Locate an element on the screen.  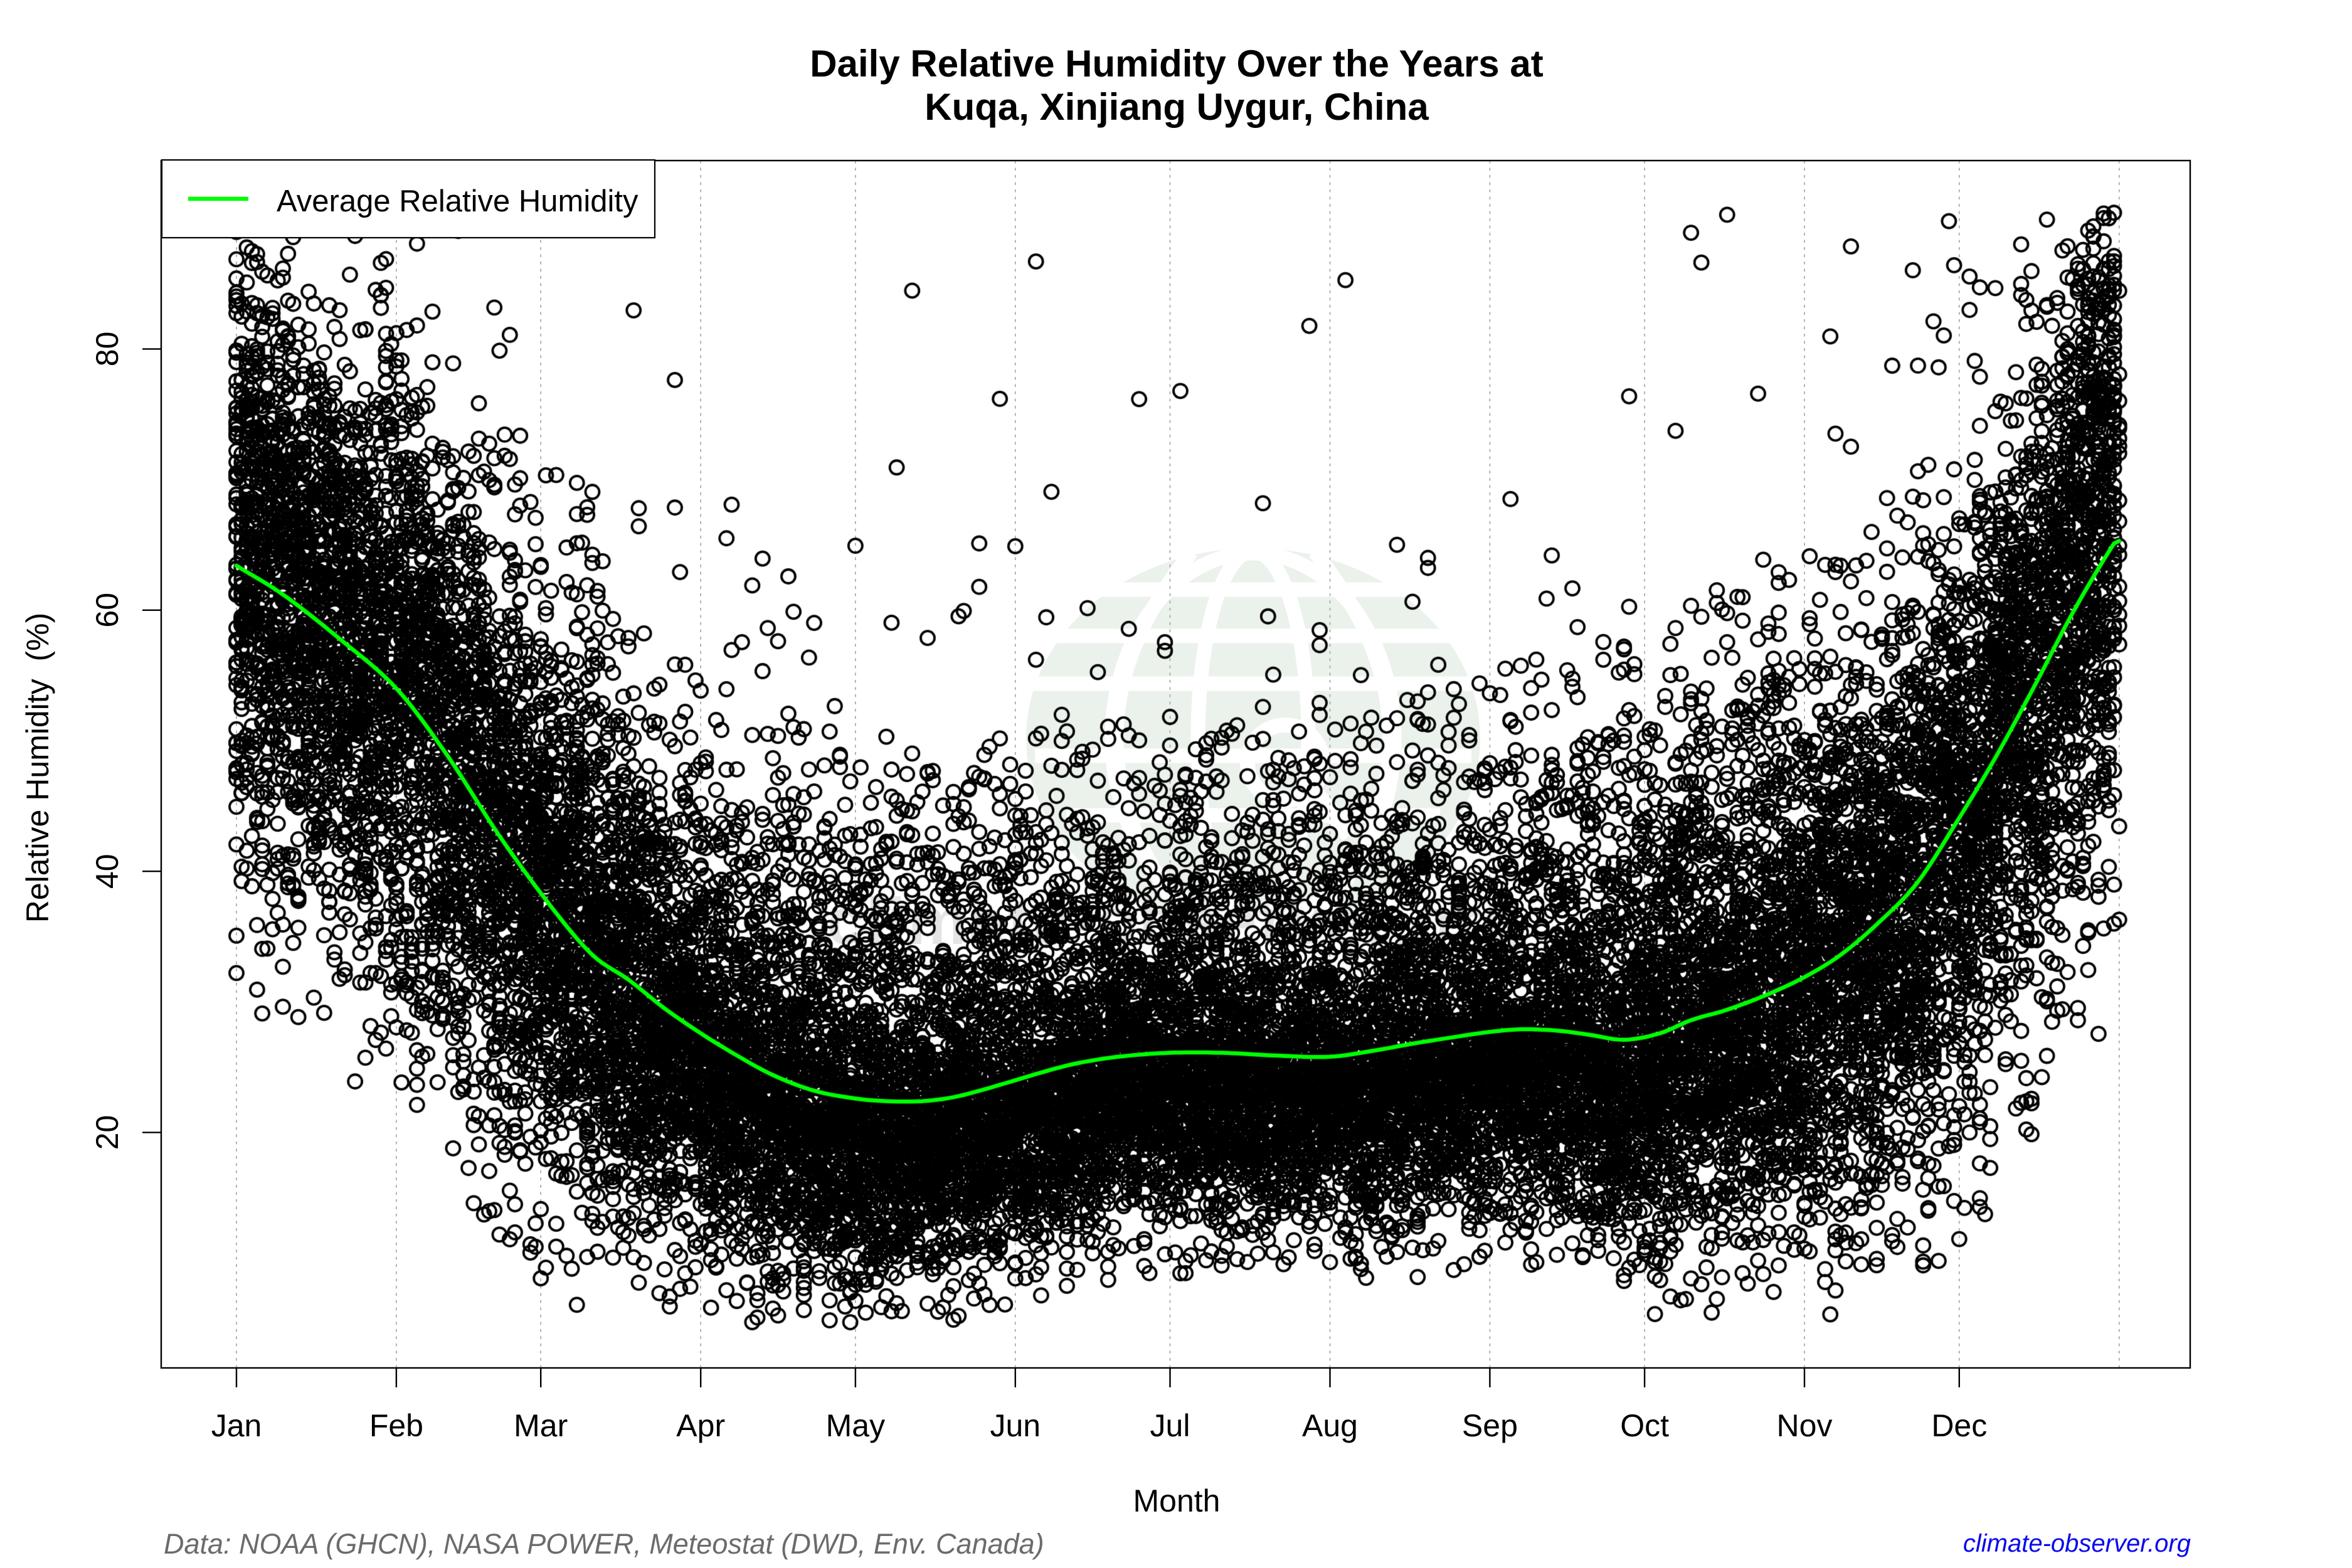
svg-text: 60 is located at coordinates (107, 610).